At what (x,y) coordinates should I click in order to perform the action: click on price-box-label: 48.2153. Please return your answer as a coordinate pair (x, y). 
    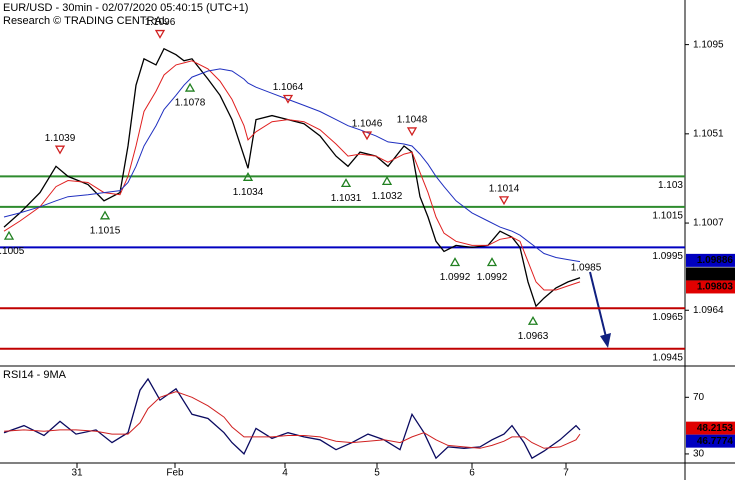
    Looking at the image, I should click on (715, 428).